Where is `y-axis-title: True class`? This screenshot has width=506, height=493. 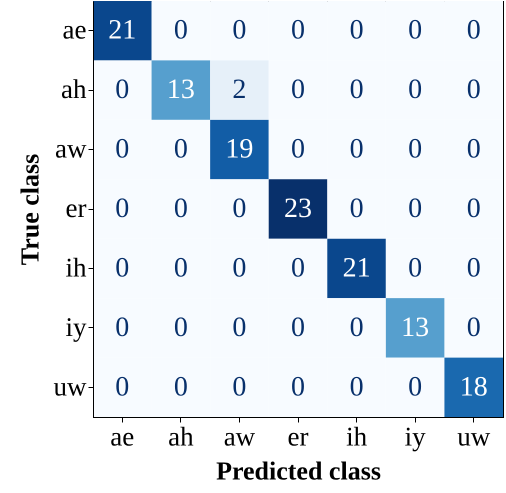
y-axis-title: True class is located at coordinates (30, 210).